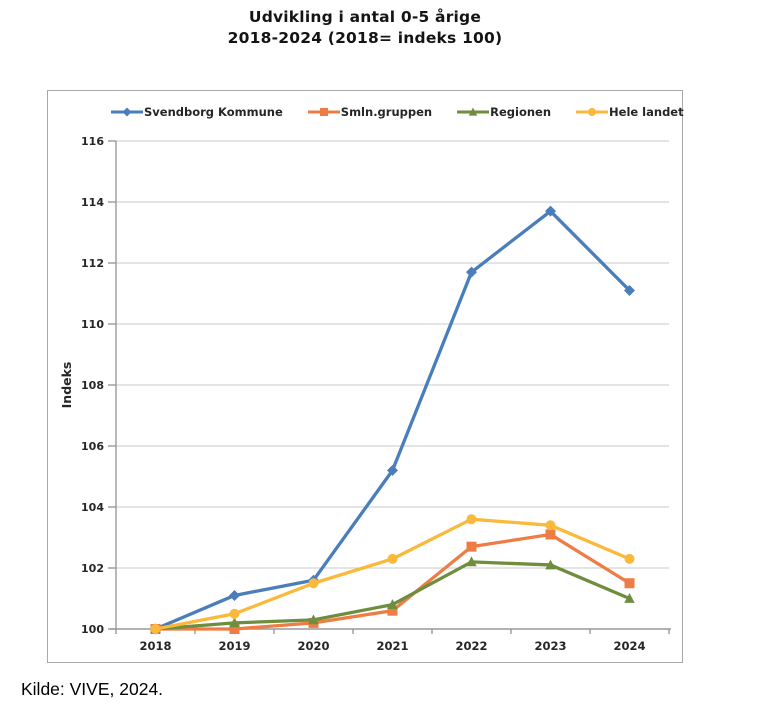 This screenshot has height=715, width=758. I want to click on legend-item-svendborg-kommune: Svendborg Kommune, so click(196, 112).